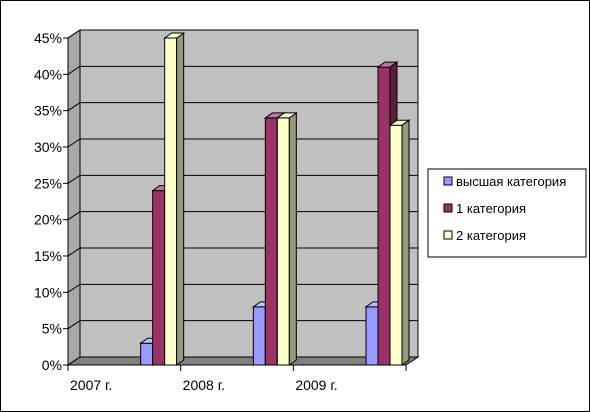 This screenshot has width=590, height=412. Describe the element at coordinates (204, 385) in the screenshot. I see `x-tick-label: 2008 г.` at that location.